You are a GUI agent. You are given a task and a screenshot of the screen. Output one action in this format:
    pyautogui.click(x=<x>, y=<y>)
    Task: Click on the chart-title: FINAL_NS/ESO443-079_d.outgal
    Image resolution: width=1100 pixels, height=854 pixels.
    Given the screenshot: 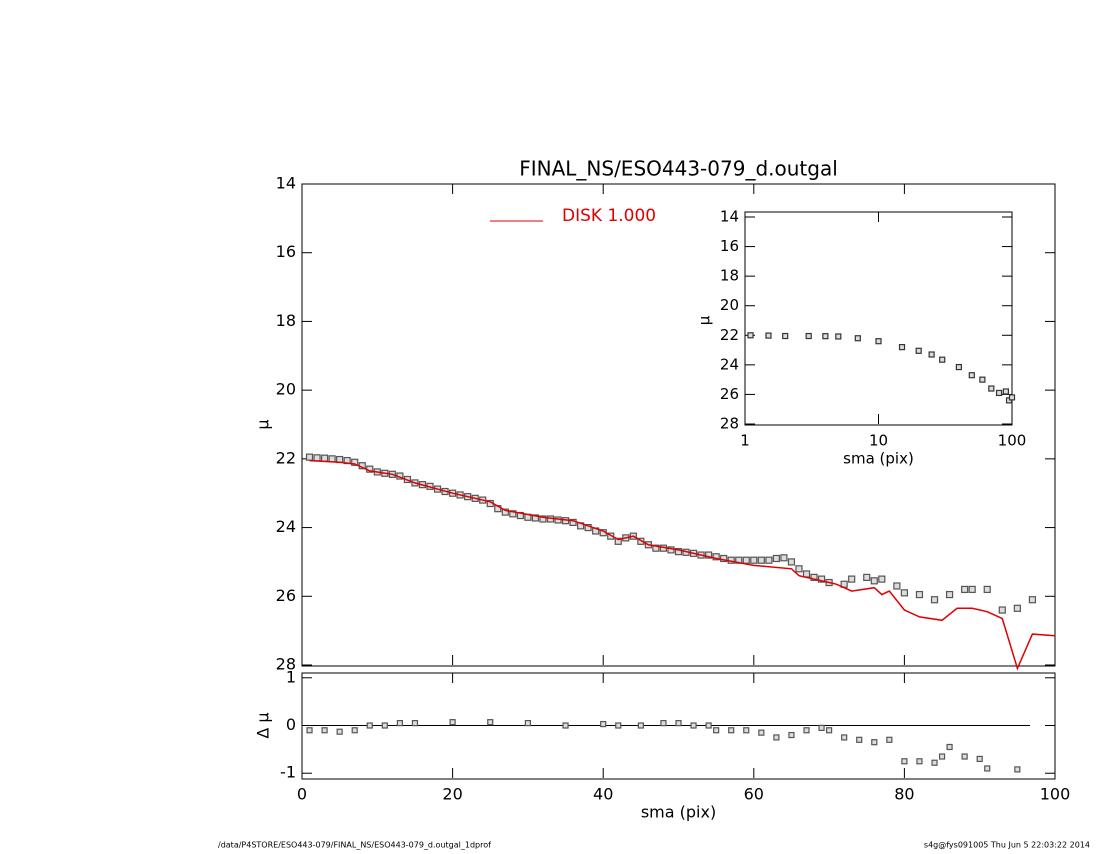 What is the action you would take?
    pyautogui.click(x=678, y=169)
    